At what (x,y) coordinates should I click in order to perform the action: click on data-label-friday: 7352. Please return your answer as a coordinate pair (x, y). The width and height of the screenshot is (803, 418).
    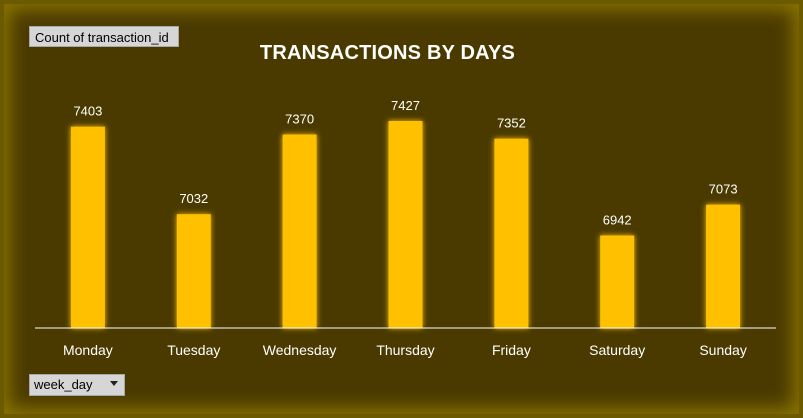
    Looking at the image, I should click on (511, 123).